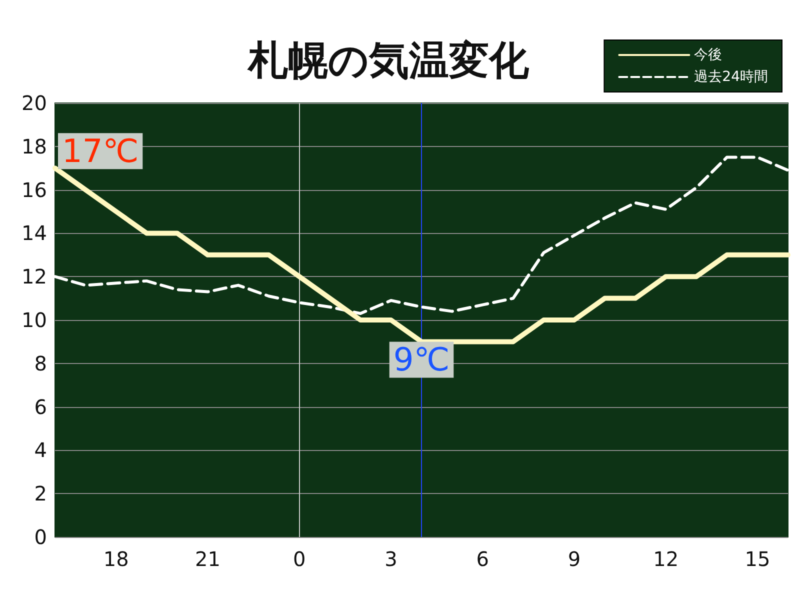 This screenshot has height=600, width=800. What do you see at coordinates (34, 276) in the screenshot?
I see `y-tick-label: 12` at bounding box center [34, 276].